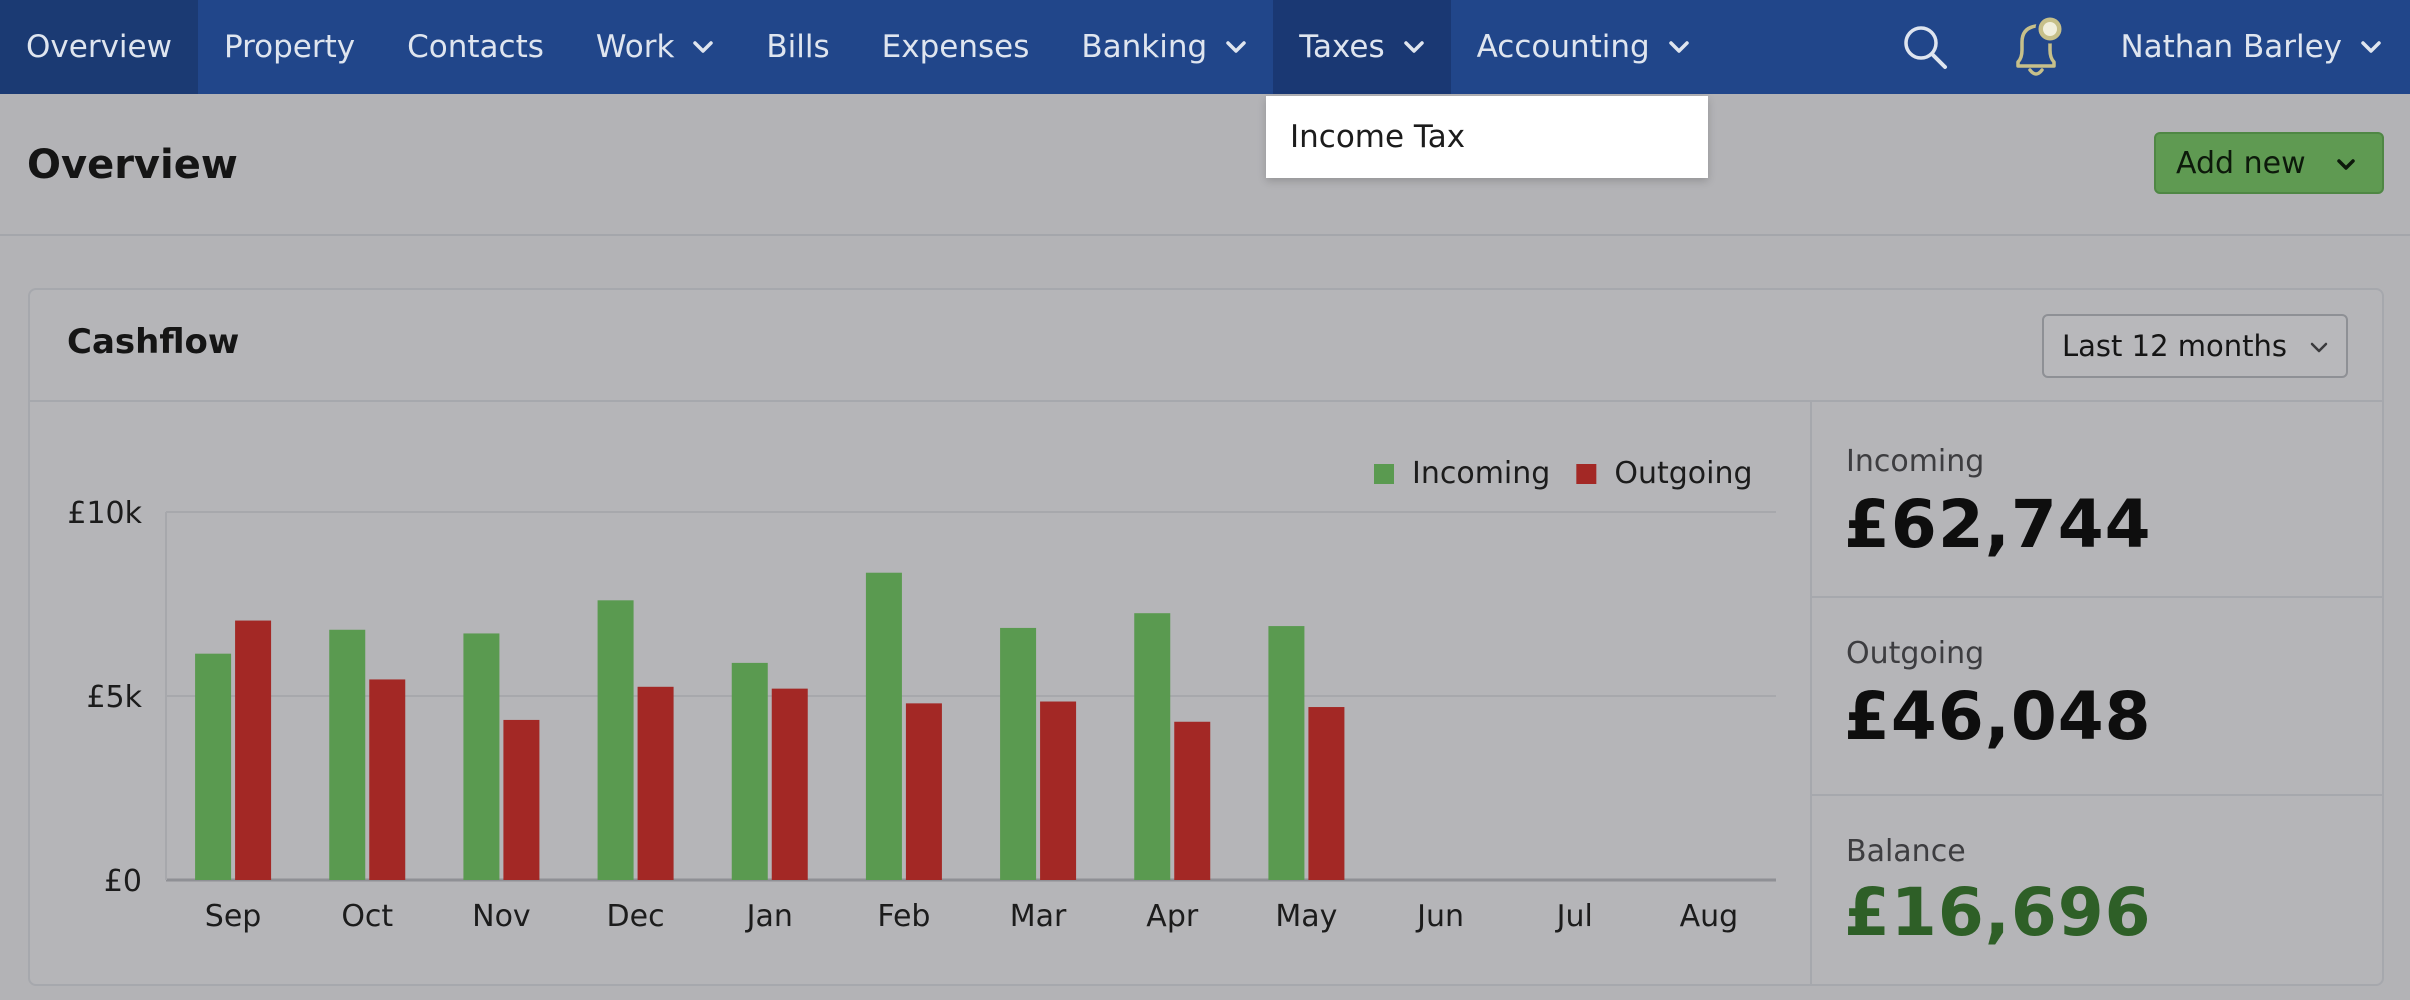  What do you see at coordinates (1915, 653) in the screenshot?
I see `stat-outgoing-label: Outgoing` at bounding box center [1915, 653].